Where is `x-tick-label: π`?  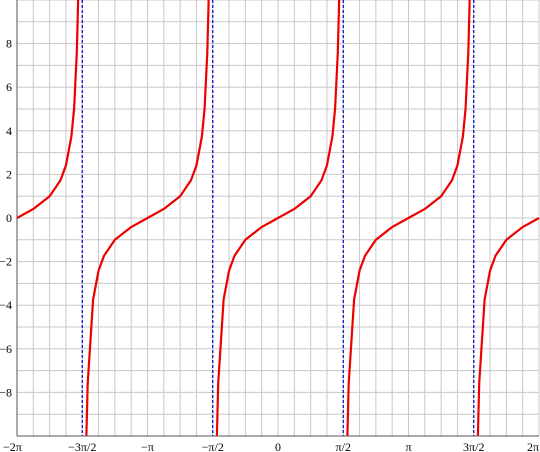 x-tick-label: π is located at coordinates (408, 446).